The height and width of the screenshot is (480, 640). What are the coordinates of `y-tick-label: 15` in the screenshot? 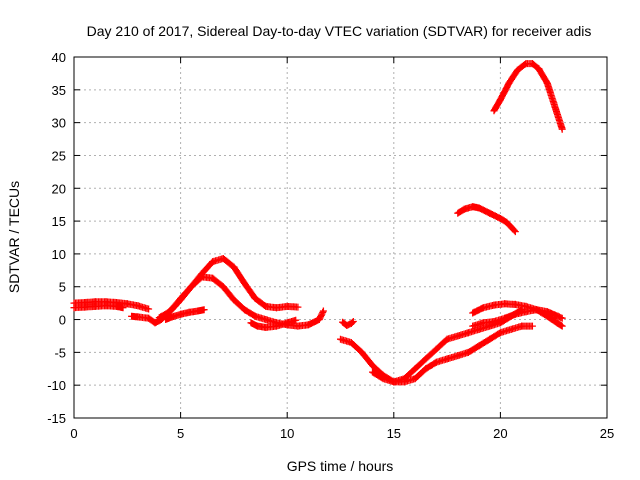 It's located at (59, 221).